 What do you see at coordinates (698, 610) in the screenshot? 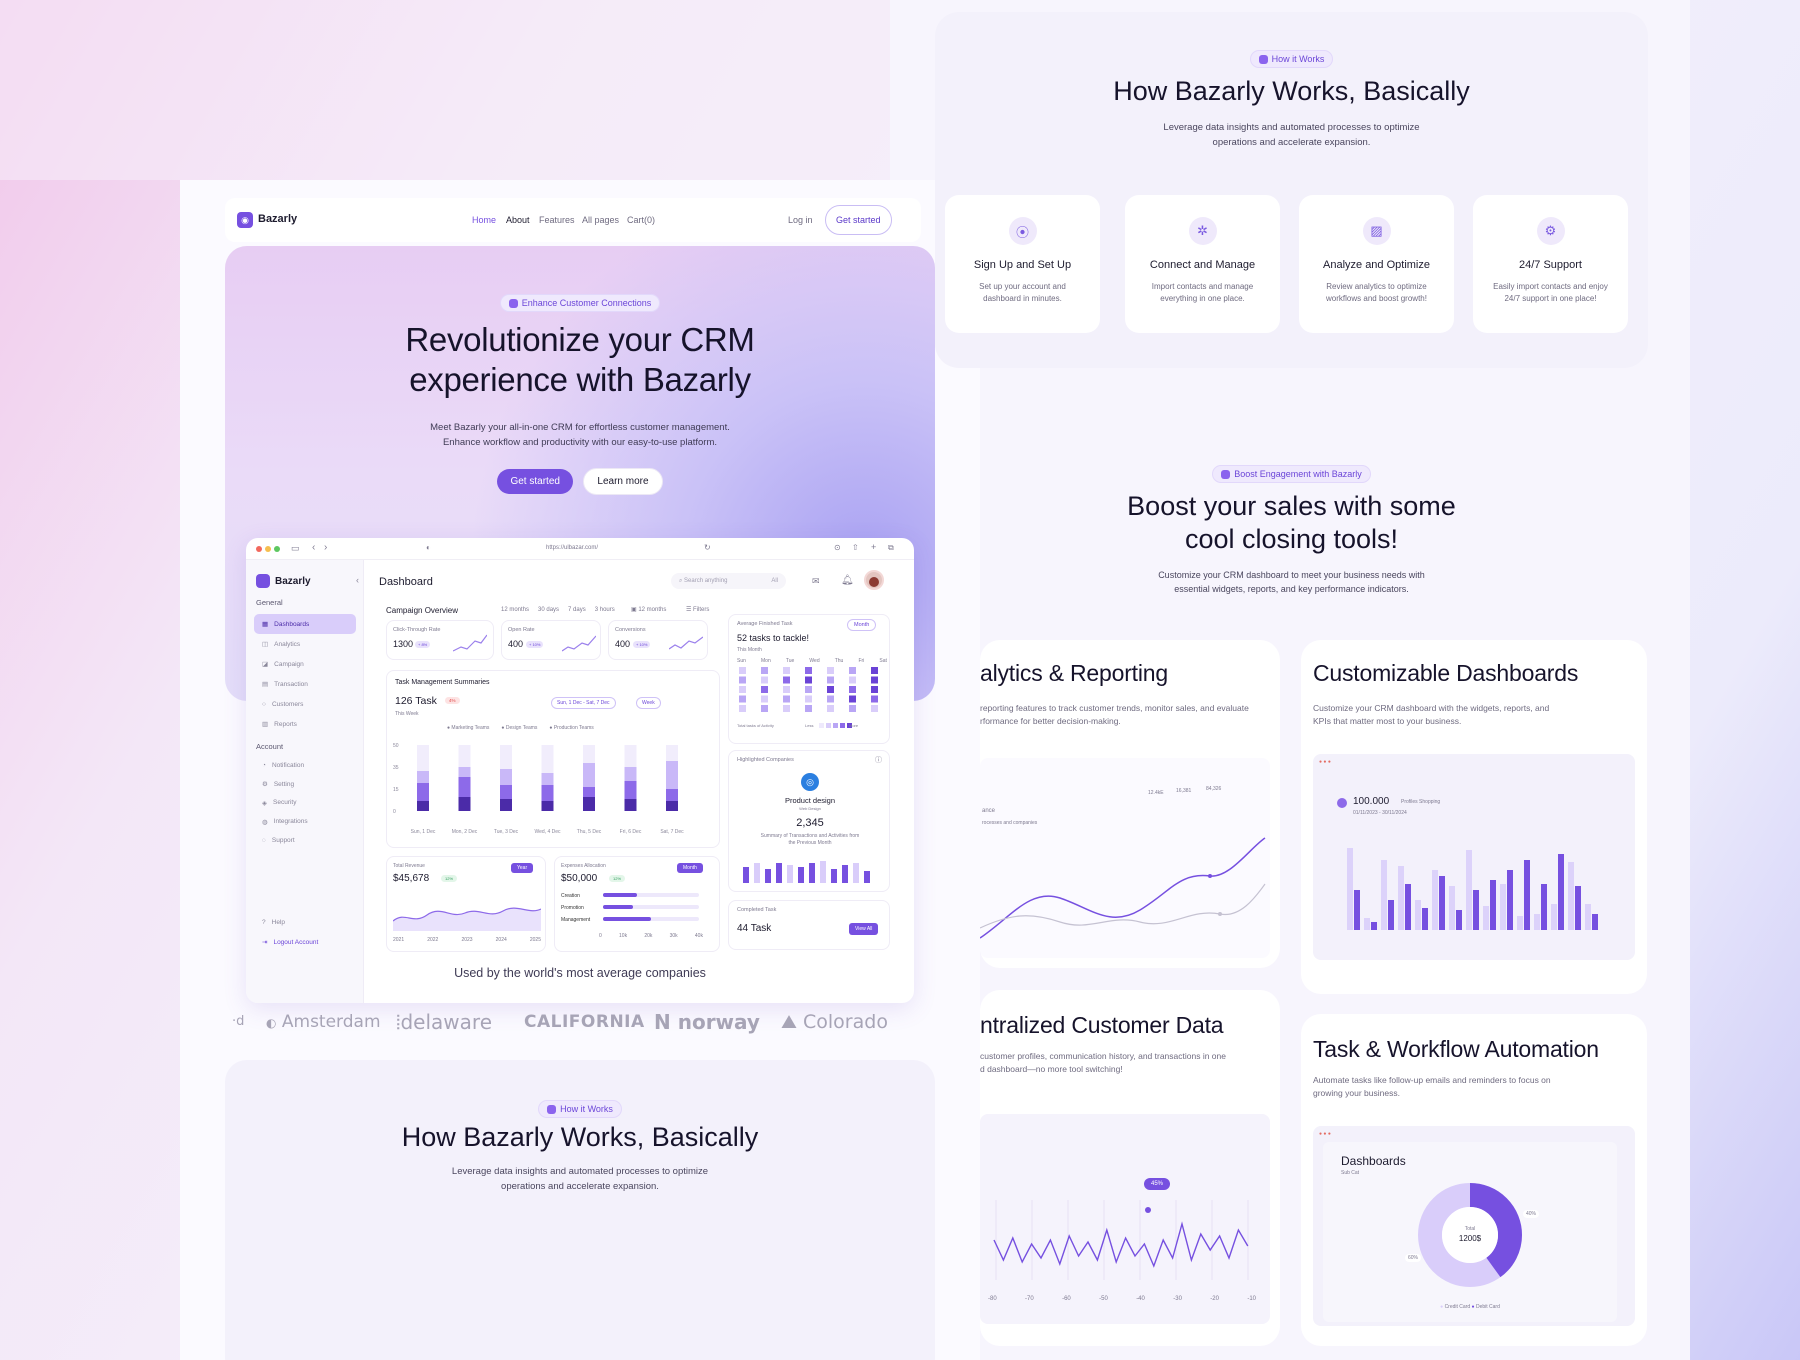
I see `filters-button: ☰ Filters` at bounding box center [698, 610].